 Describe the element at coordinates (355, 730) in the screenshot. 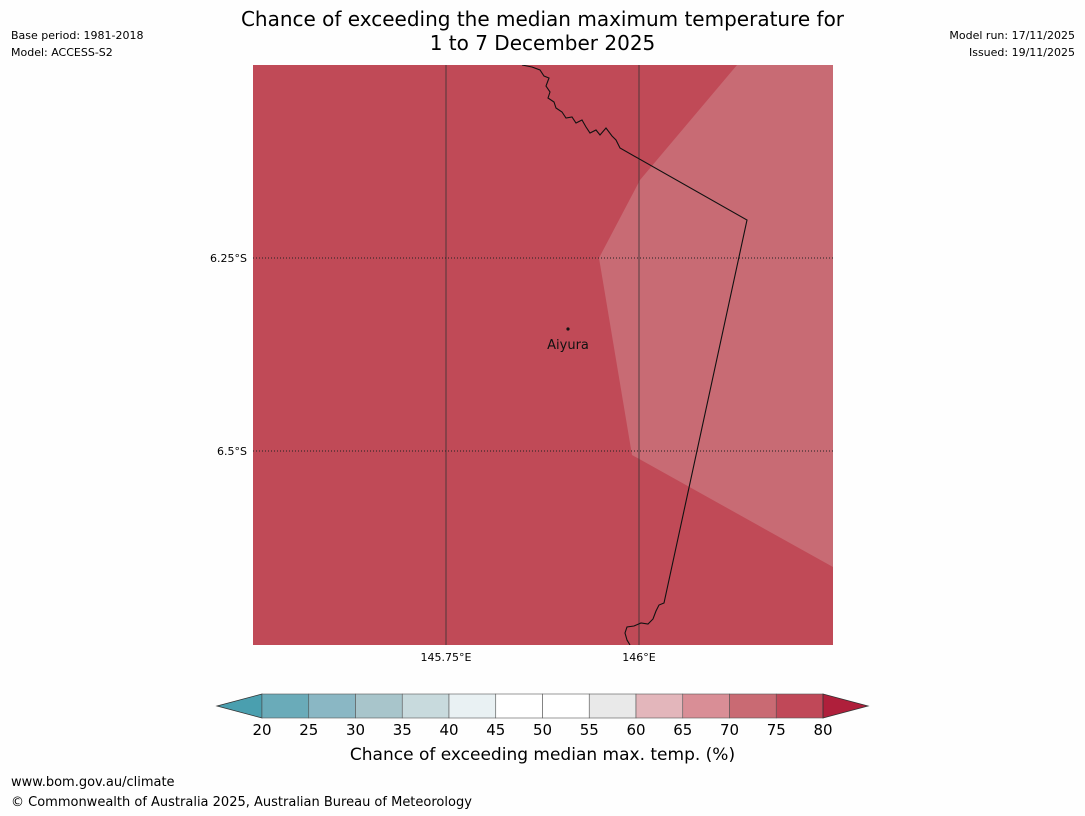

I see `colorbar-tick-label: 30` at that location.